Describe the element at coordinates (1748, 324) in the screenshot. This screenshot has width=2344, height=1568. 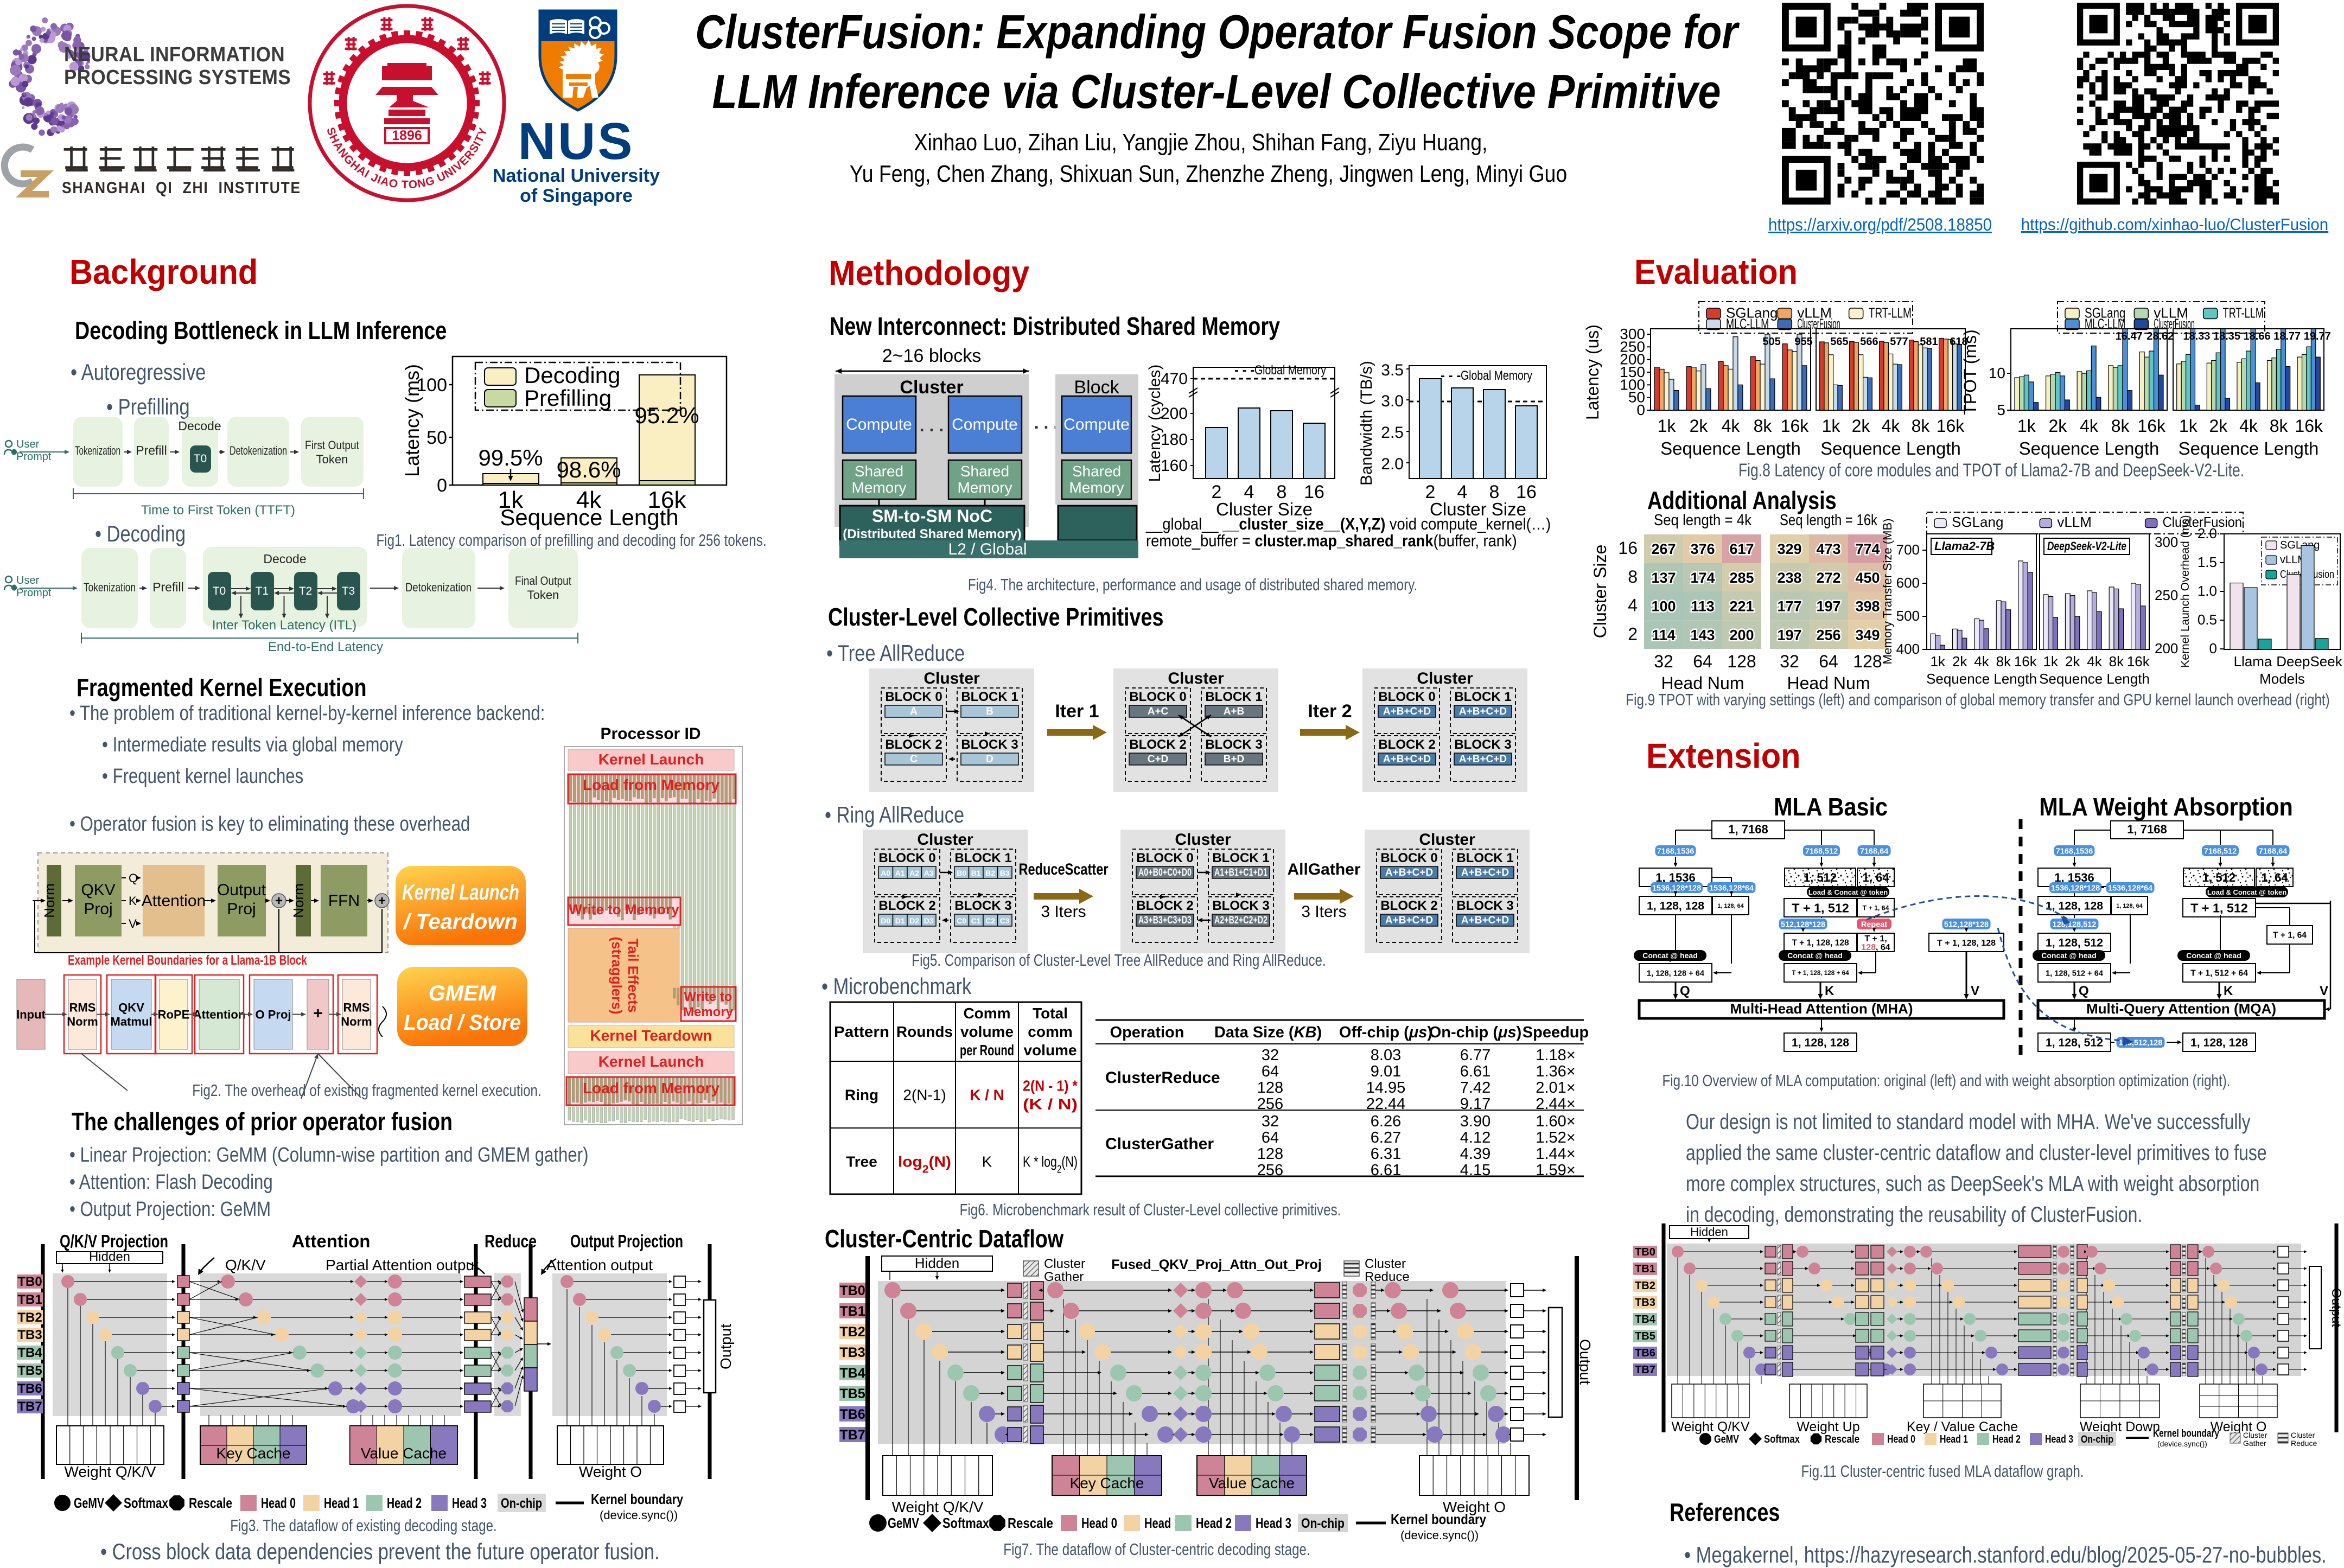
I see `svg-text: MLC-LLM` at that location.